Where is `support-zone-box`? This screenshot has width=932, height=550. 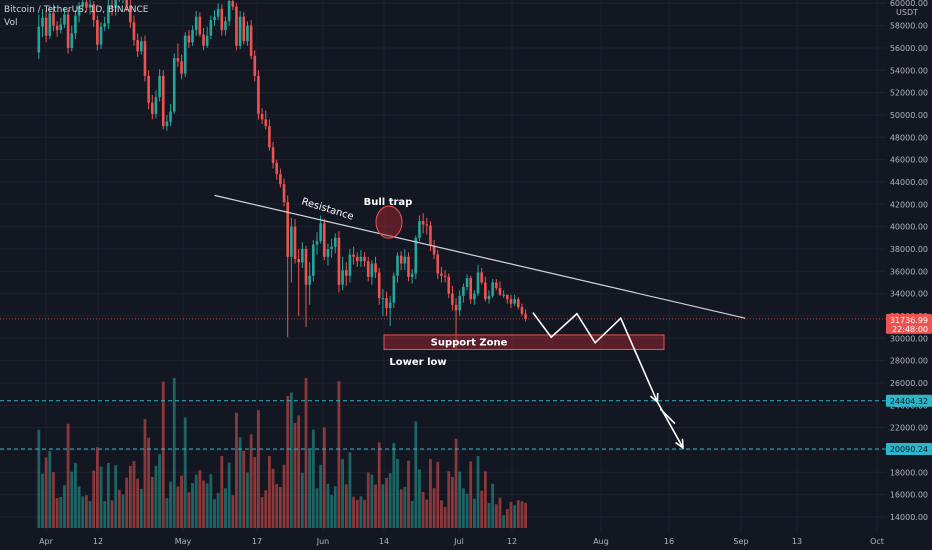 support-zone-box is located at coordinates (524, 342).